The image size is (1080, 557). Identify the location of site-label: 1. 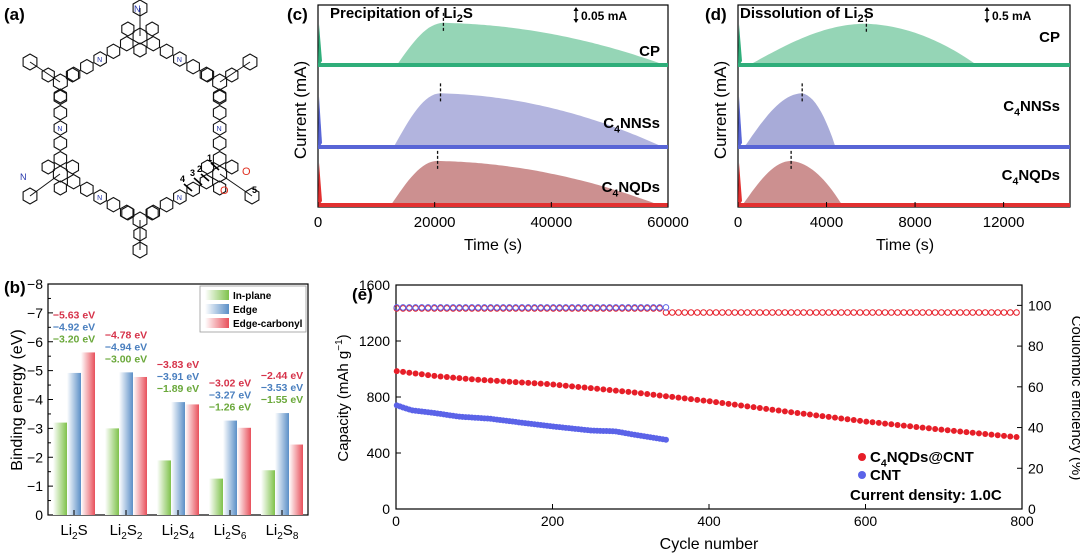
(209, 158).